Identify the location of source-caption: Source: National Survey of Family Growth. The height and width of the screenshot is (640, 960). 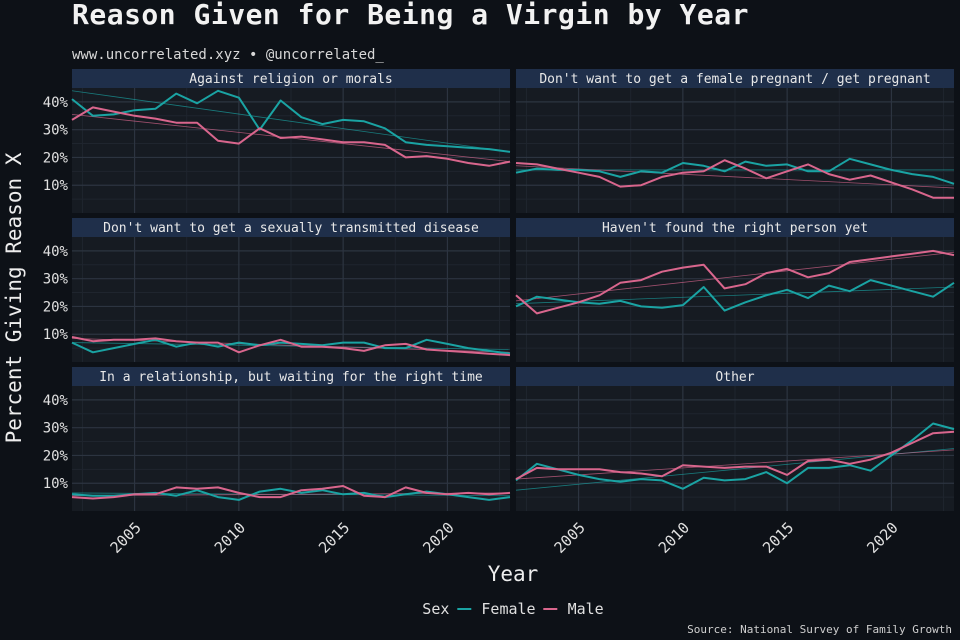
(819, 629).